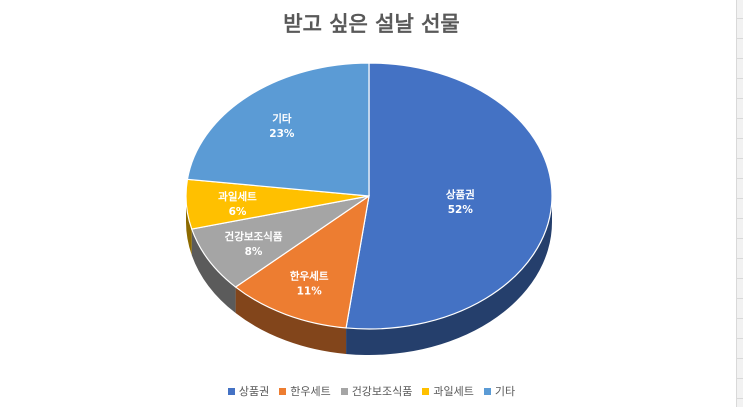 The image size is (743, 407). I want to click on data-label-hanwoo-set: 한우세트 11%, so click(309, 283).